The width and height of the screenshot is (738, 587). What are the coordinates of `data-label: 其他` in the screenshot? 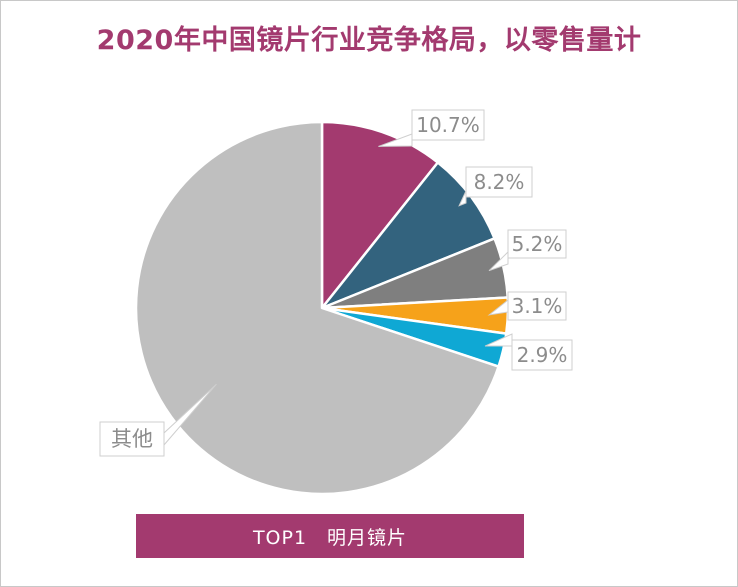 It's located at (132, 439).